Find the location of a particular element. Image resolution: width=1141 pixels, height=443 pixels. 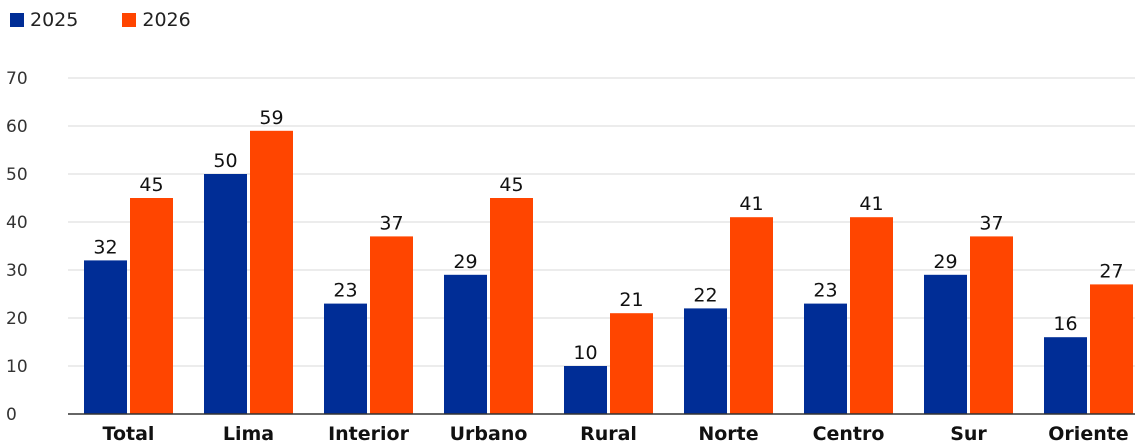

data-label: 50 is located at coordinates (225, 161).